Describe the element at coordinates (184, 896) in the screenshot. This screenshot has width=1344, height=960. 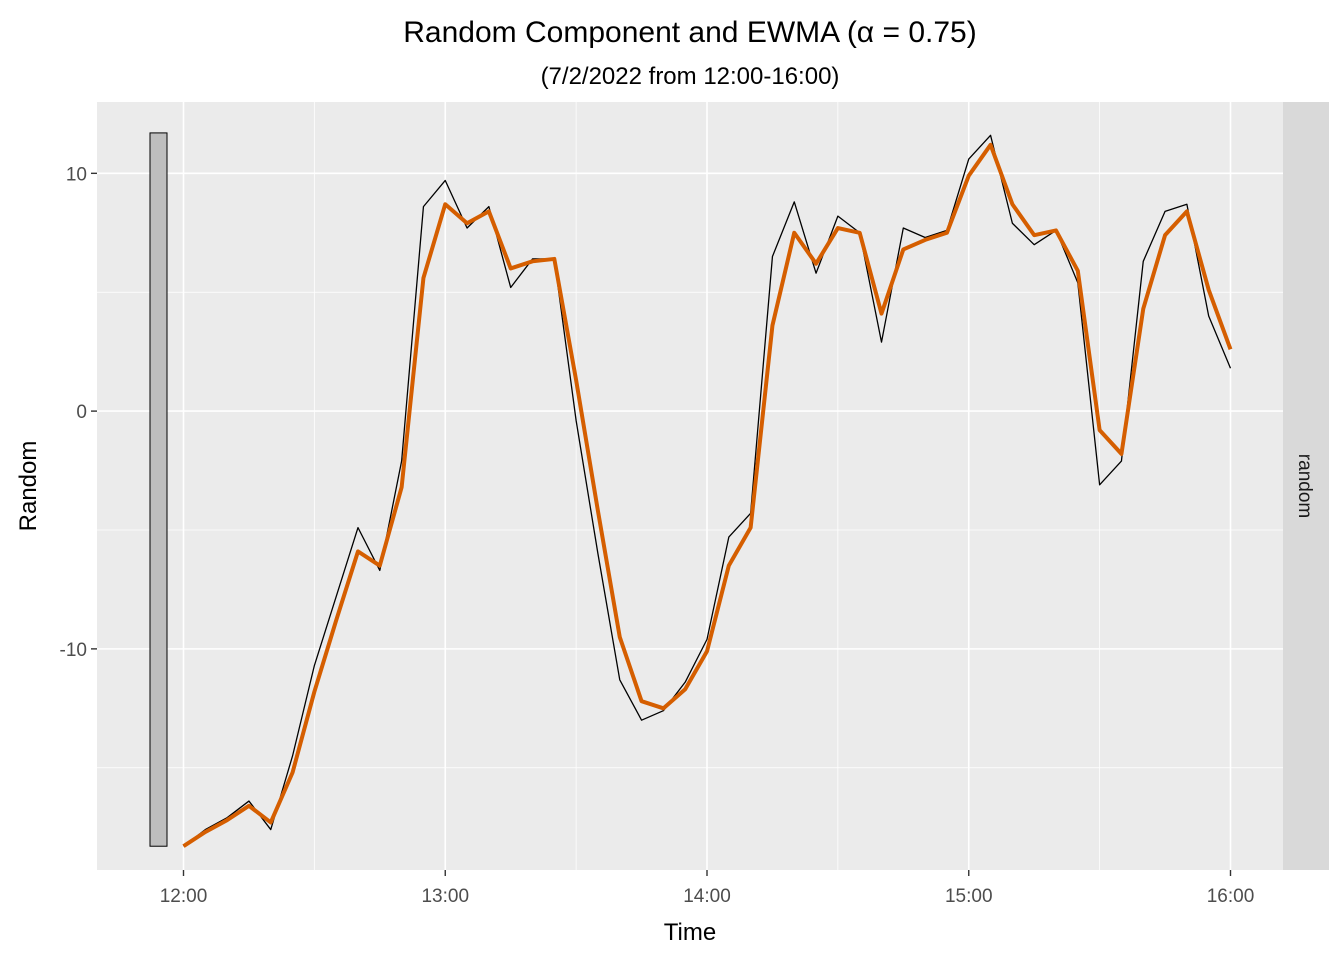
I see `x-tick-label: 12:00` at that location.